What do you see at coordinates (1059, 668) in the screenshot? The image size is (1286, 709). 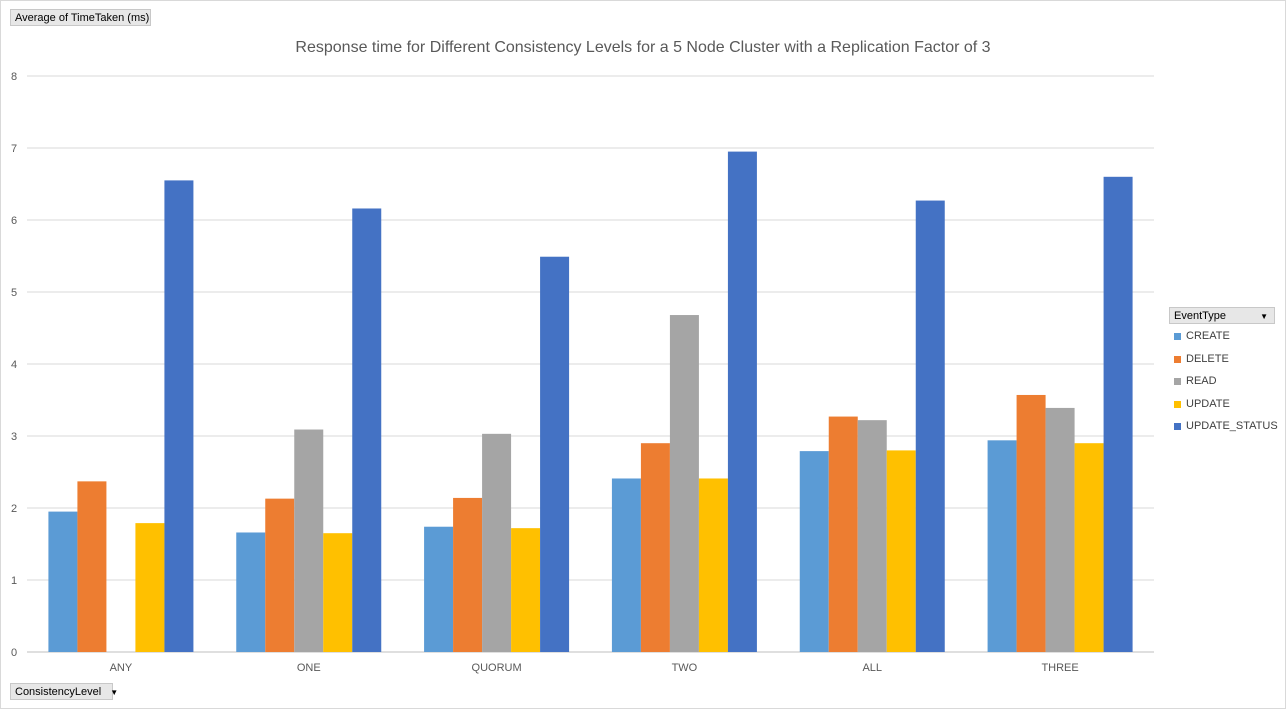 I see `x-tick-label: THREE` at bounding box center [1059, 668].